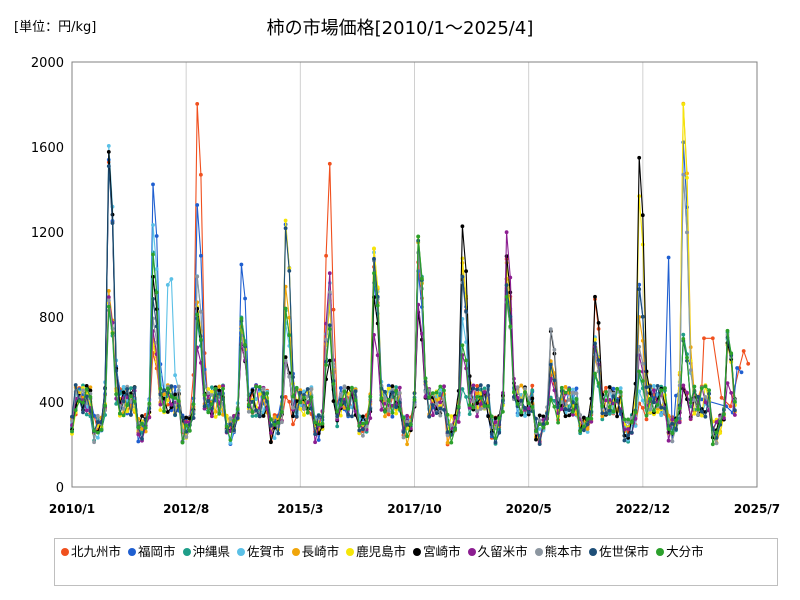  Describe the element at coordinates (211, 551) in the screenshot. I see `legend-label-2: 沖縄県` at that location.